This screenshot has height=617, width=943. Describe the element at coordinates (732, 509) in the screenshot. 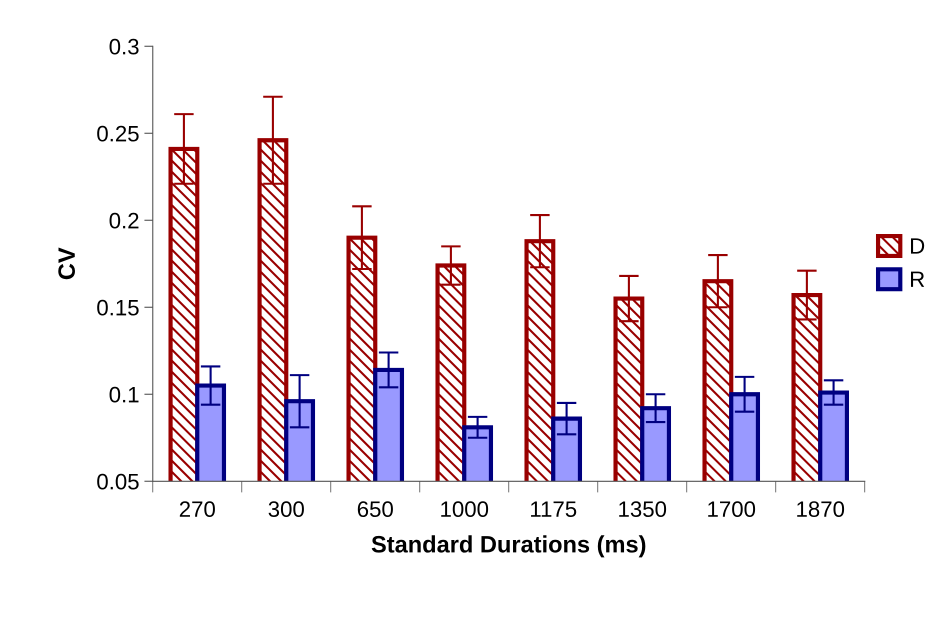

I see `x-tick-label: 1700` at that location.